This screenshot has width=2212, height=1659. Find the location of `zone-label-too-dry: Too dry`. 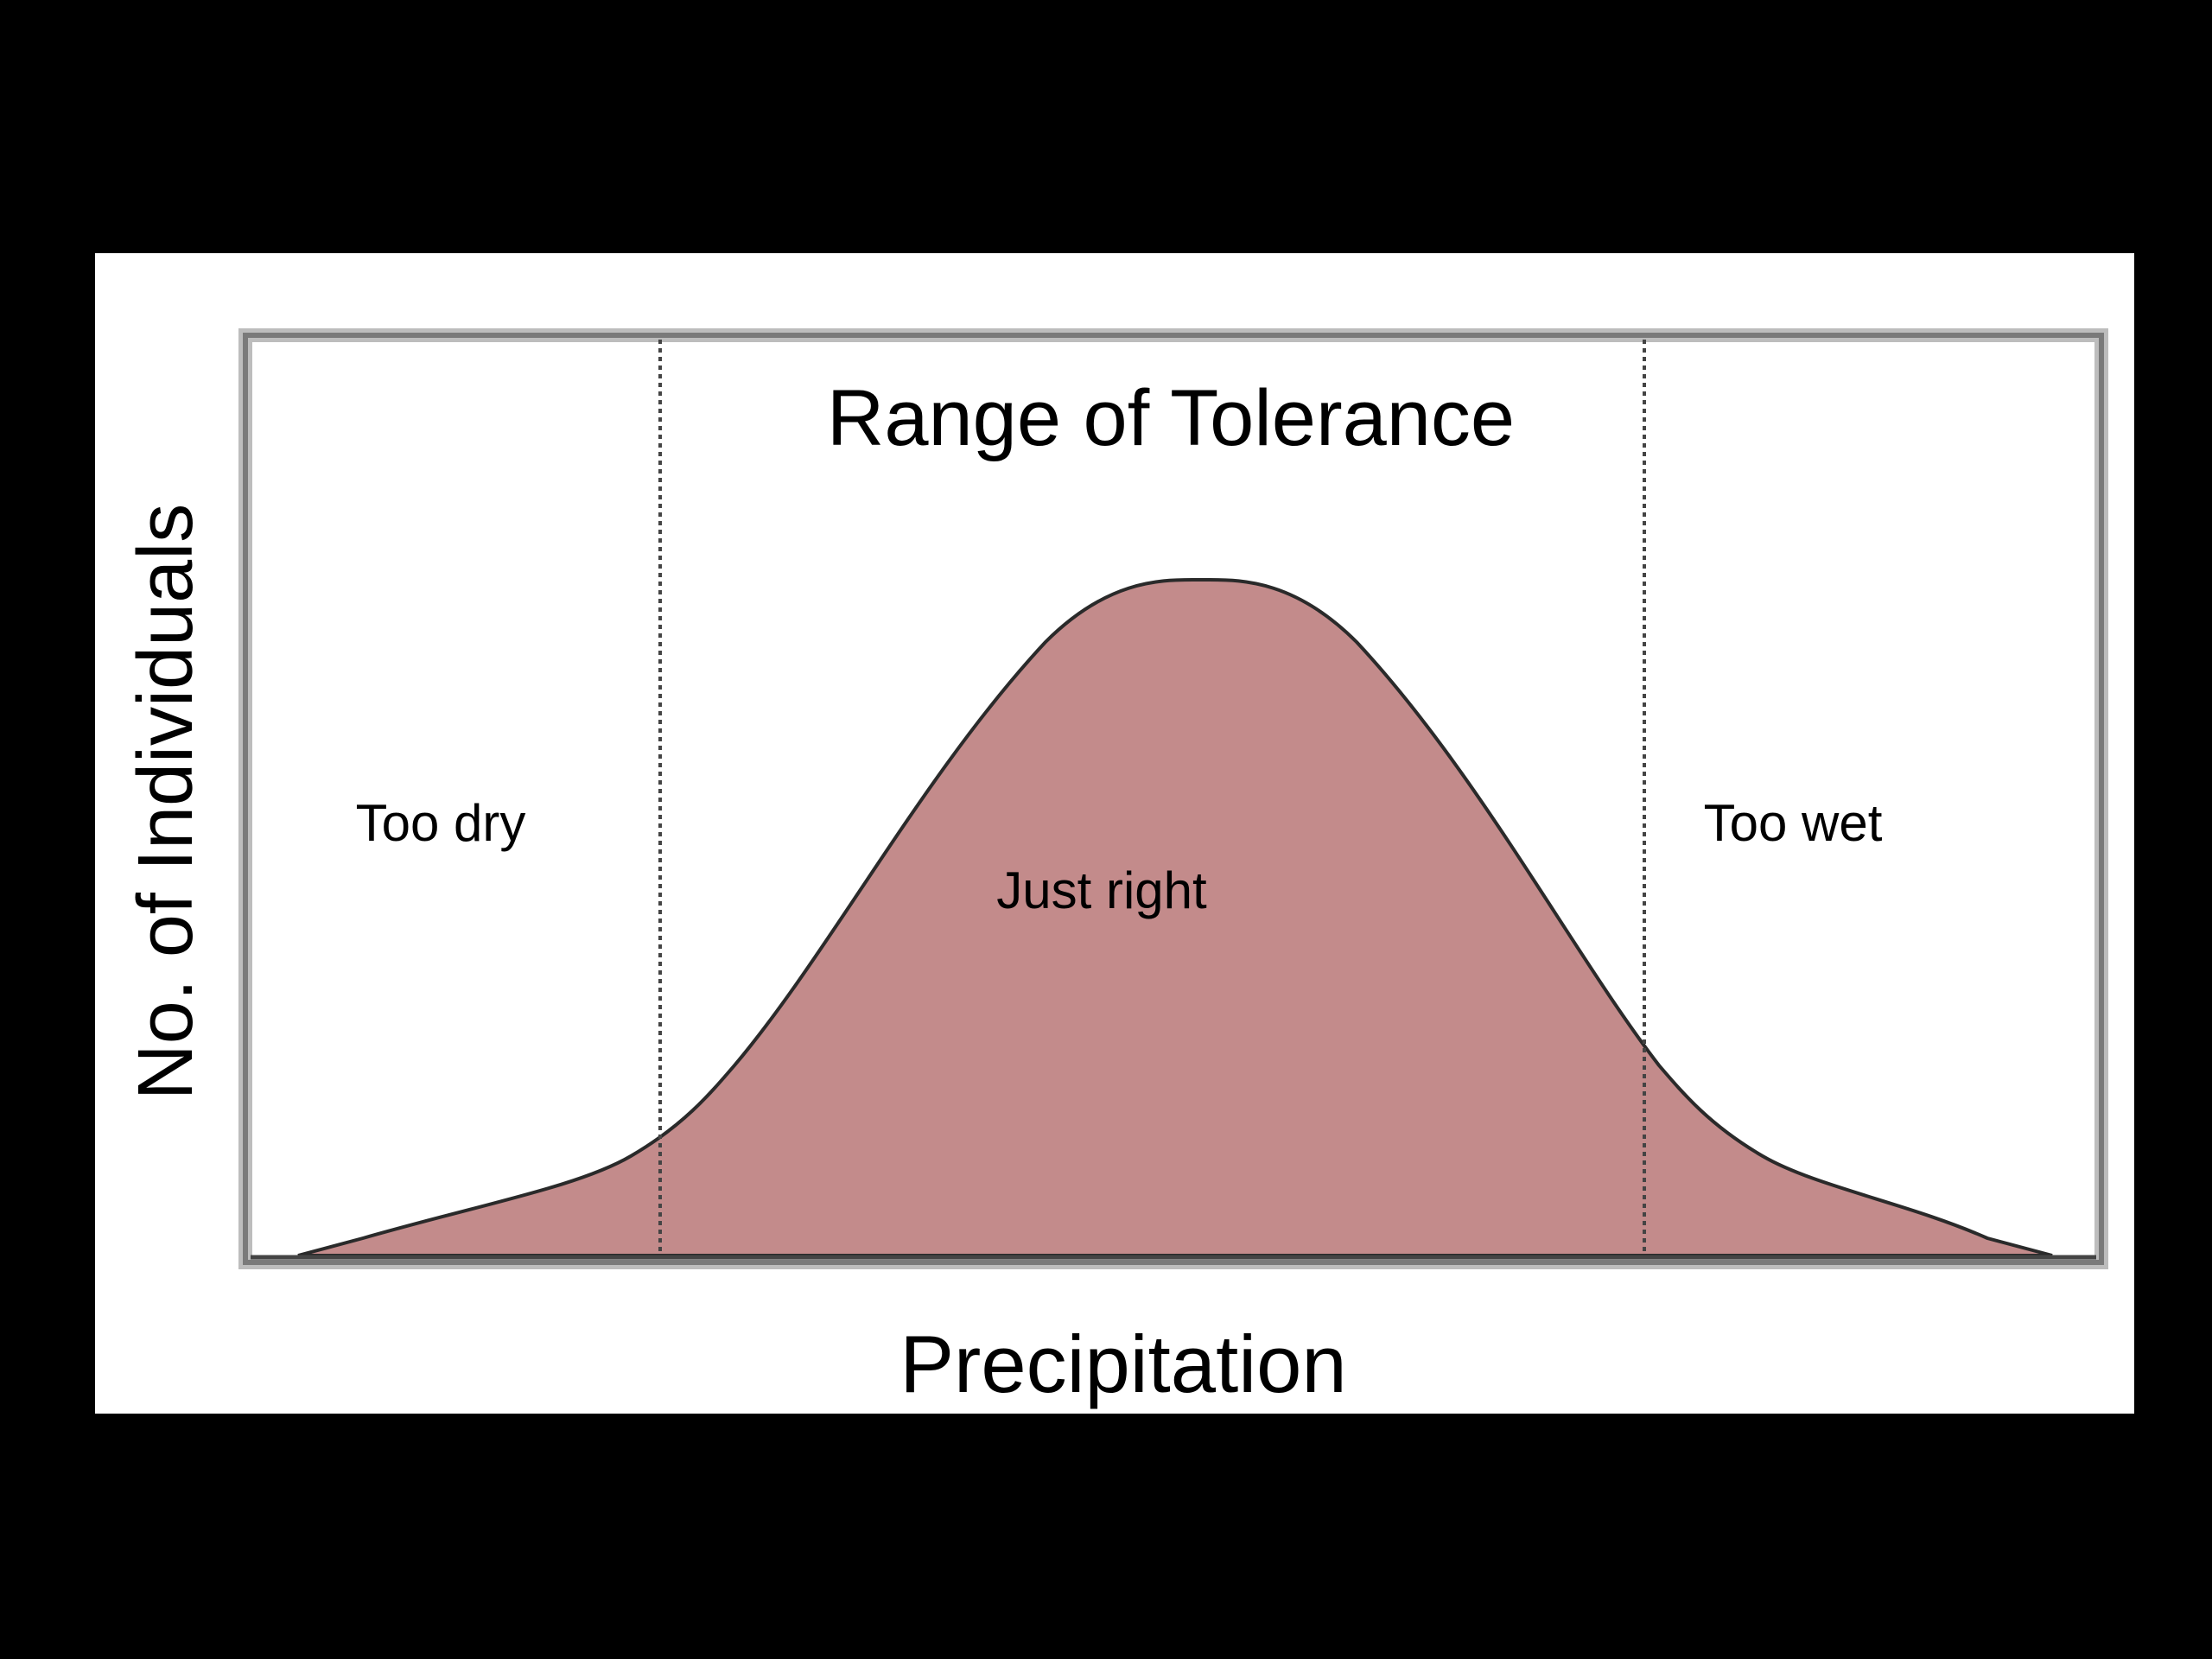

zone-label-too-dry: Too dry is located at coordinates (441, 823).